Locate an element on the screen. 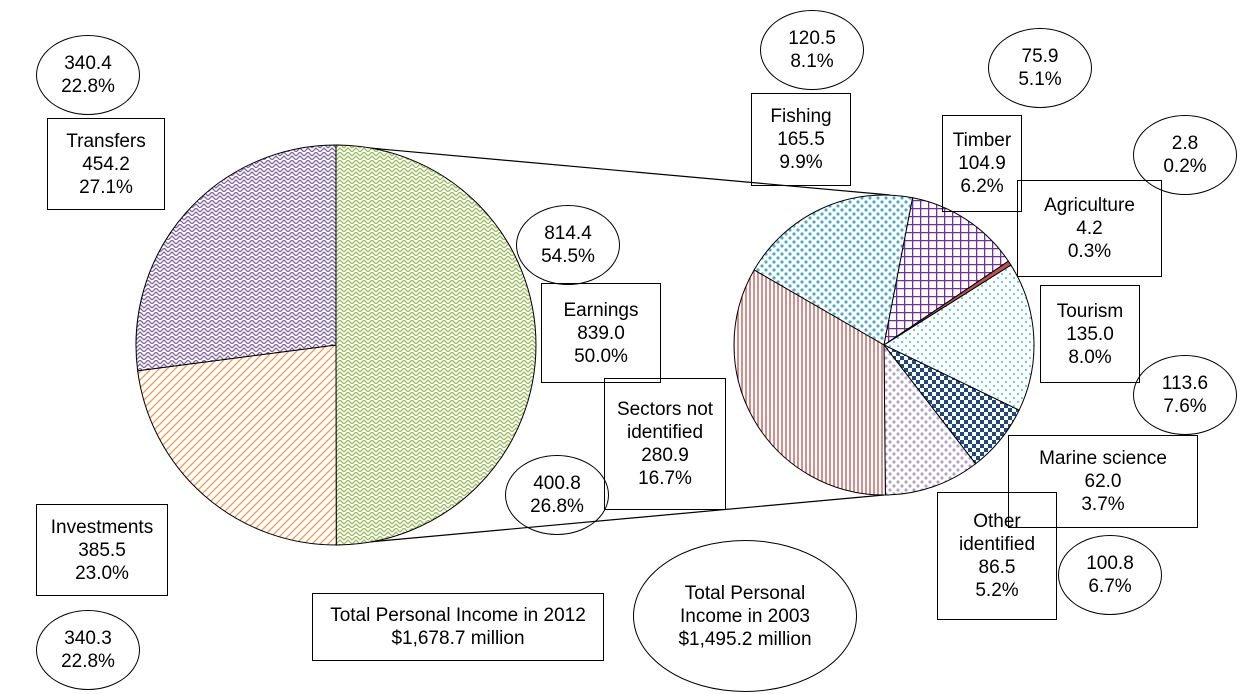 Image resolution: width=1257 pixels, height=694 pixels. label-text: Timber is located at coordinates (982, 140).